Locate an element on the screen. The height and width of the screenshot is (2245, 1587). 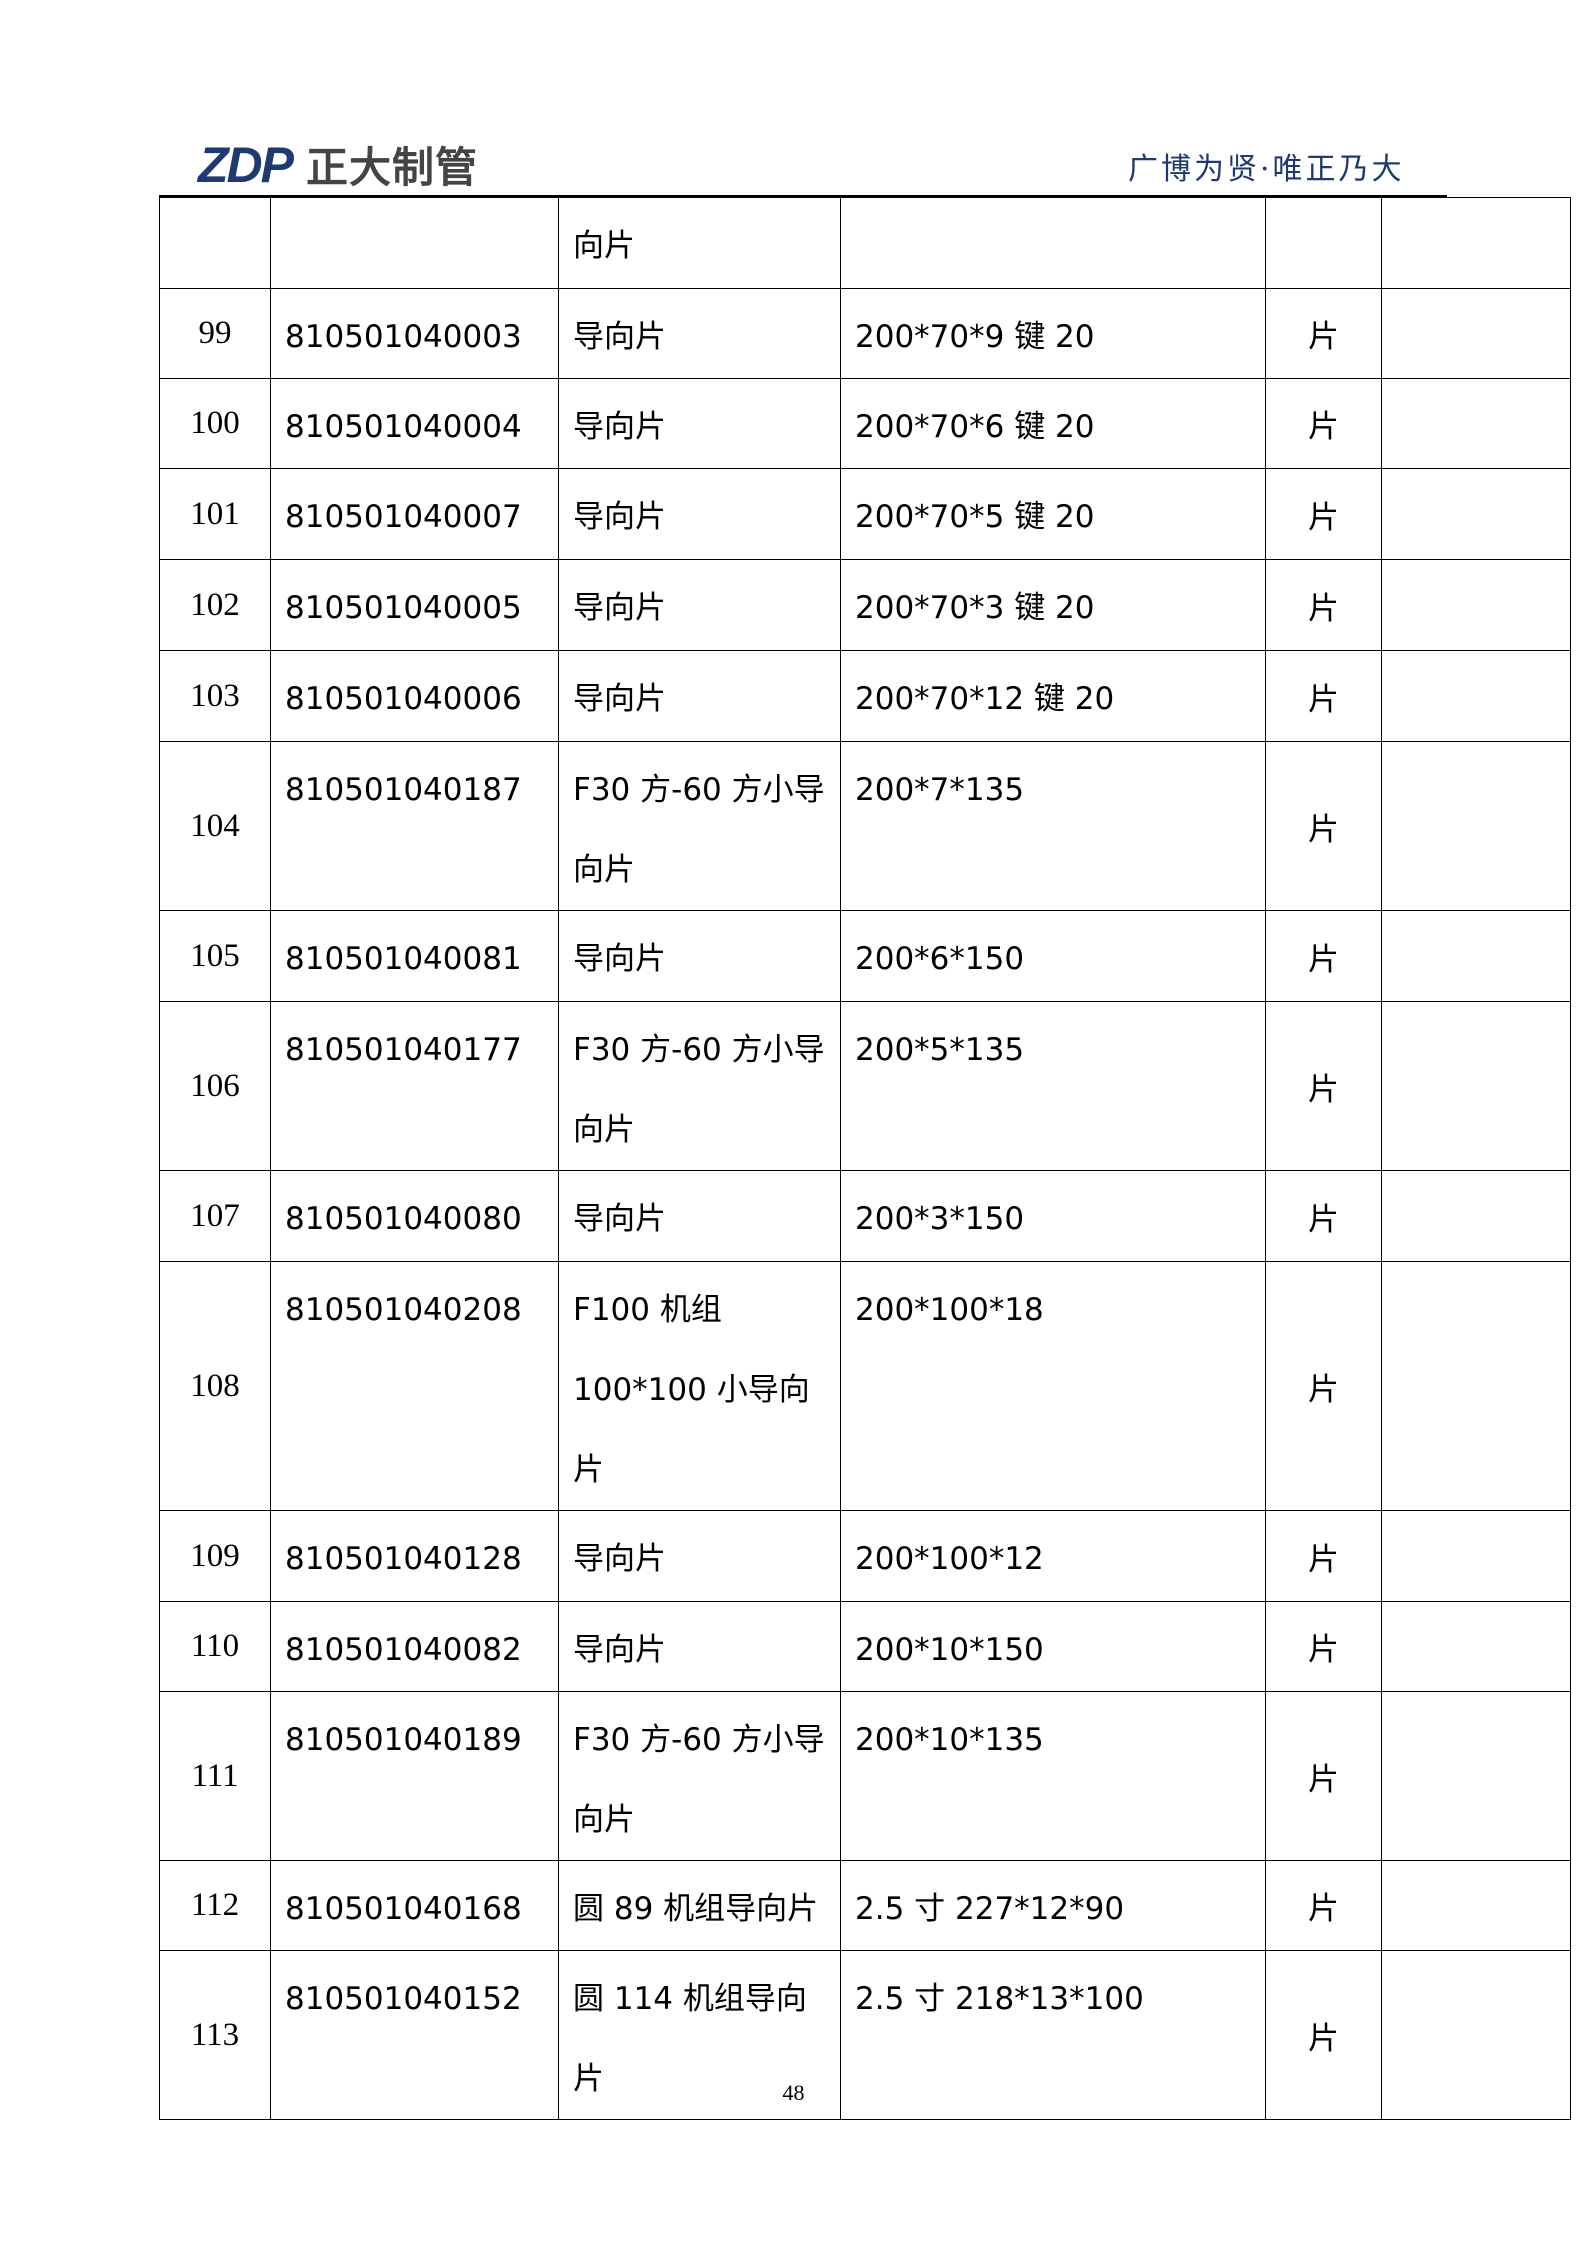
code-cell: 810501040007 is located at coordinates (414, 514).